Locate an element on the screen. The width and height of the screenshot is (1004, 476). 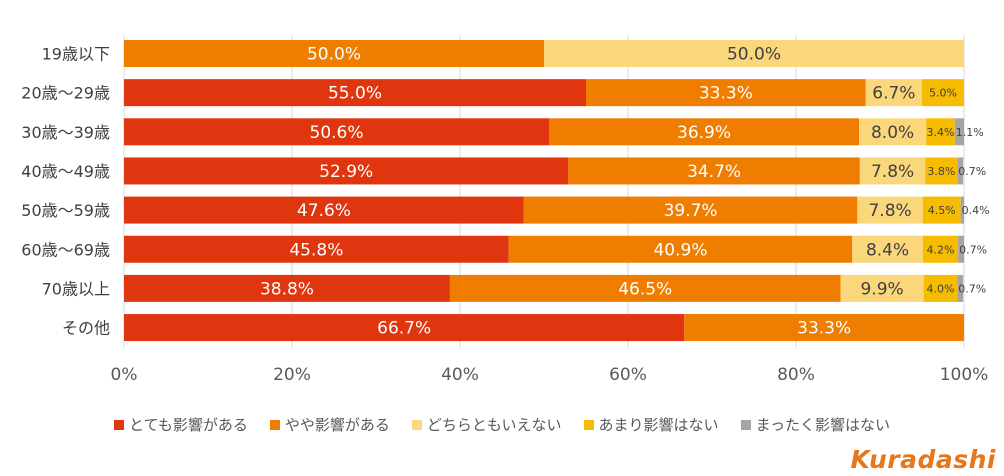
legend-label: とても影響がある is located at coordinates (188, 425).